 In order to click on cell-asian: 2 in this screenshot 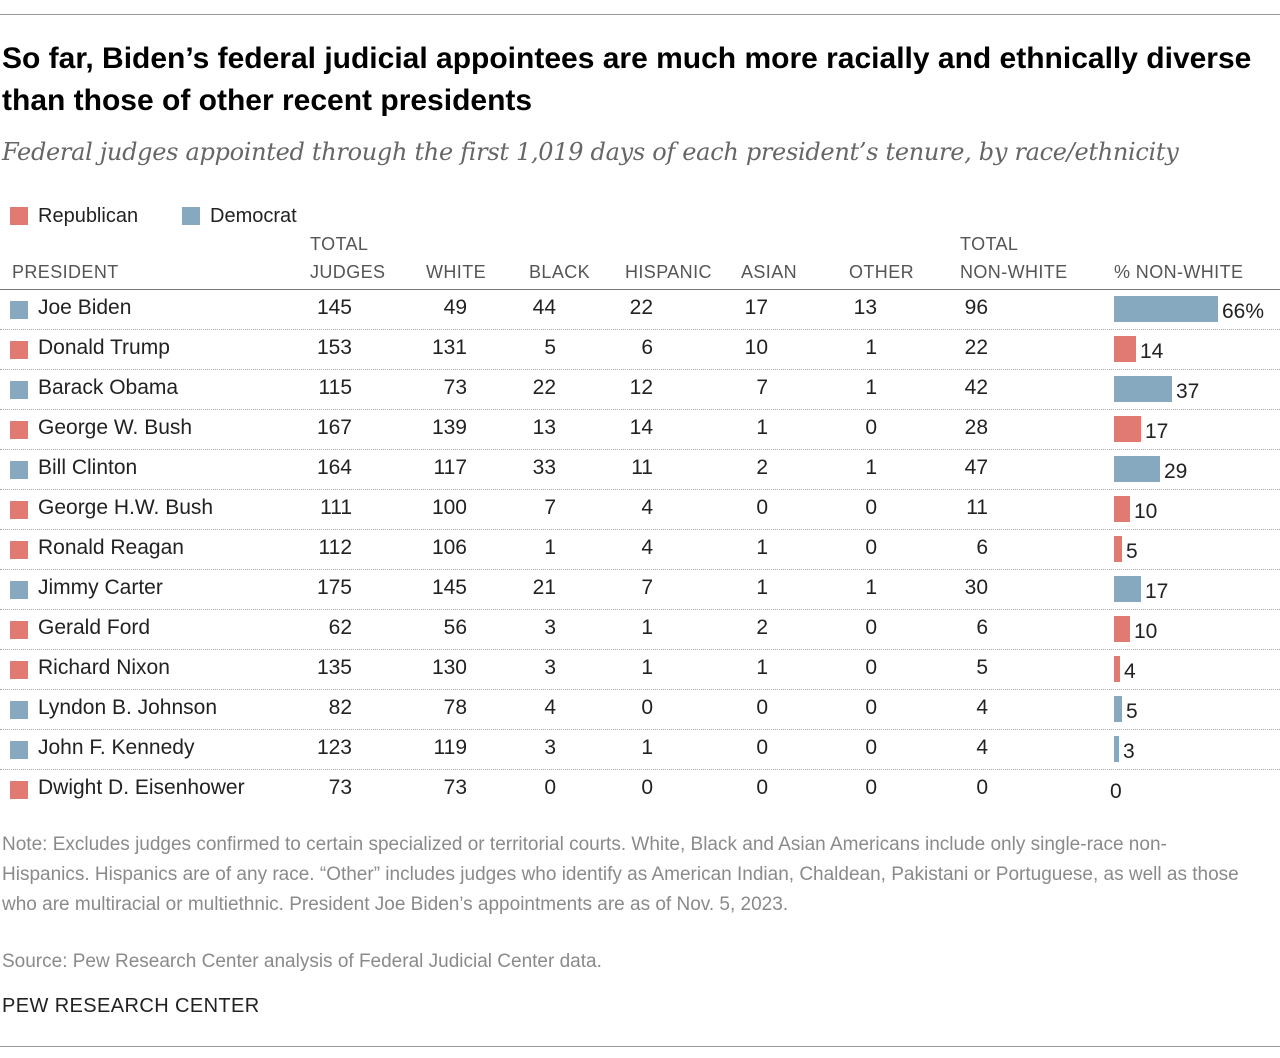, I will do `click(762, 467)`.